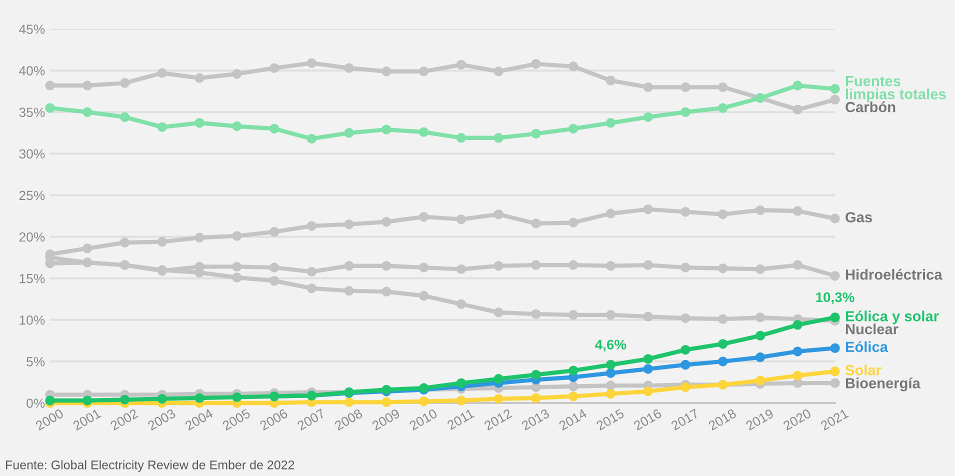 Image resolution: width=955 pixels, height=476 pixels. What do you see at coordinates (610, 419) in the screenshot?
I see `x-tick-label: 2015` at bounding box center [610, 419].